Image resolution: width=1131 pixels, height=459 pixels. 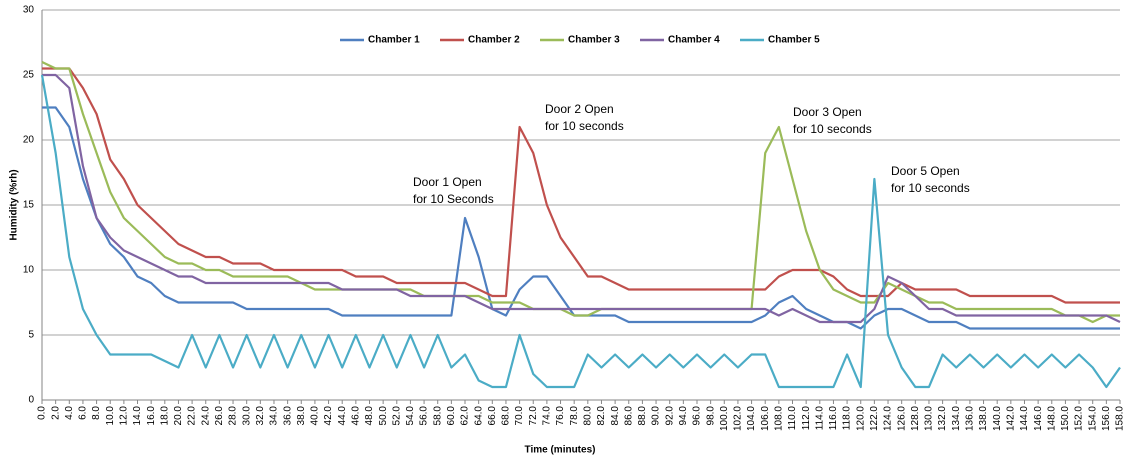 I want to click on x-tick-label: 134.0, so click(x=956, y=418).